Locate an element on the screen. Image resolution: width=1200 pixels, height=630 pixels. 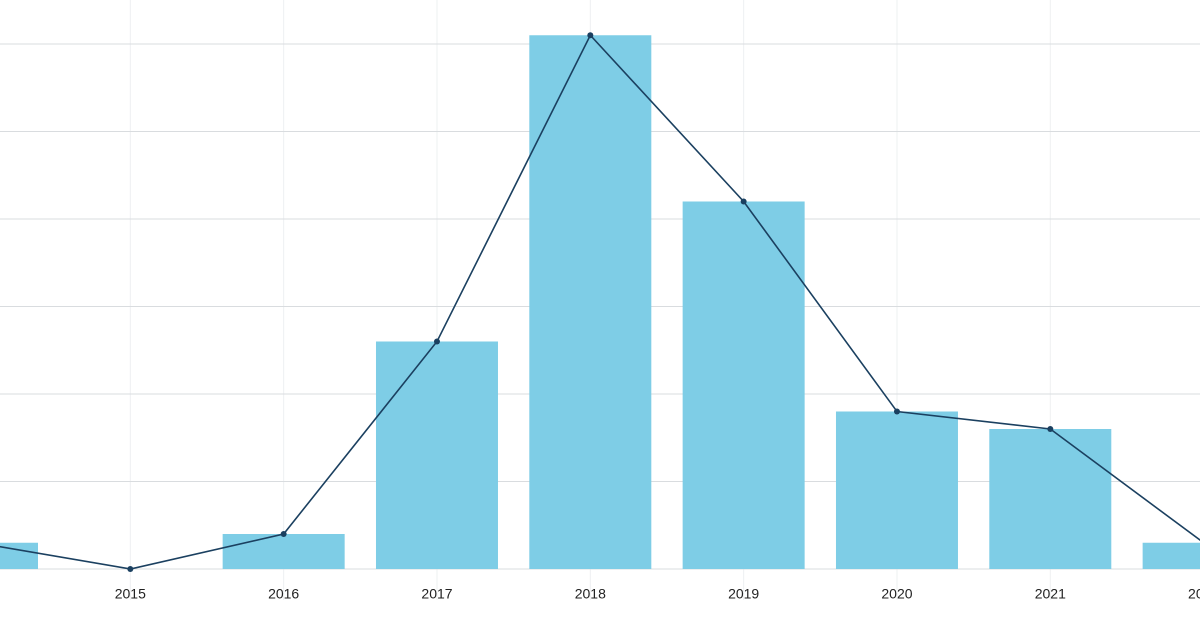
x-tick-label: 2019 is located at coordinates (743, 594).